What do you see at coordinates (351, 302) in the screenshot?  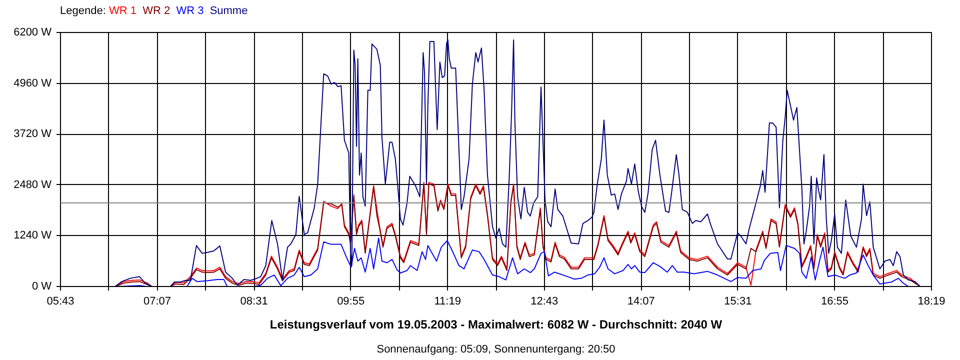 I see `x-tick-label: 09:55` at bounding box center [351, 302].